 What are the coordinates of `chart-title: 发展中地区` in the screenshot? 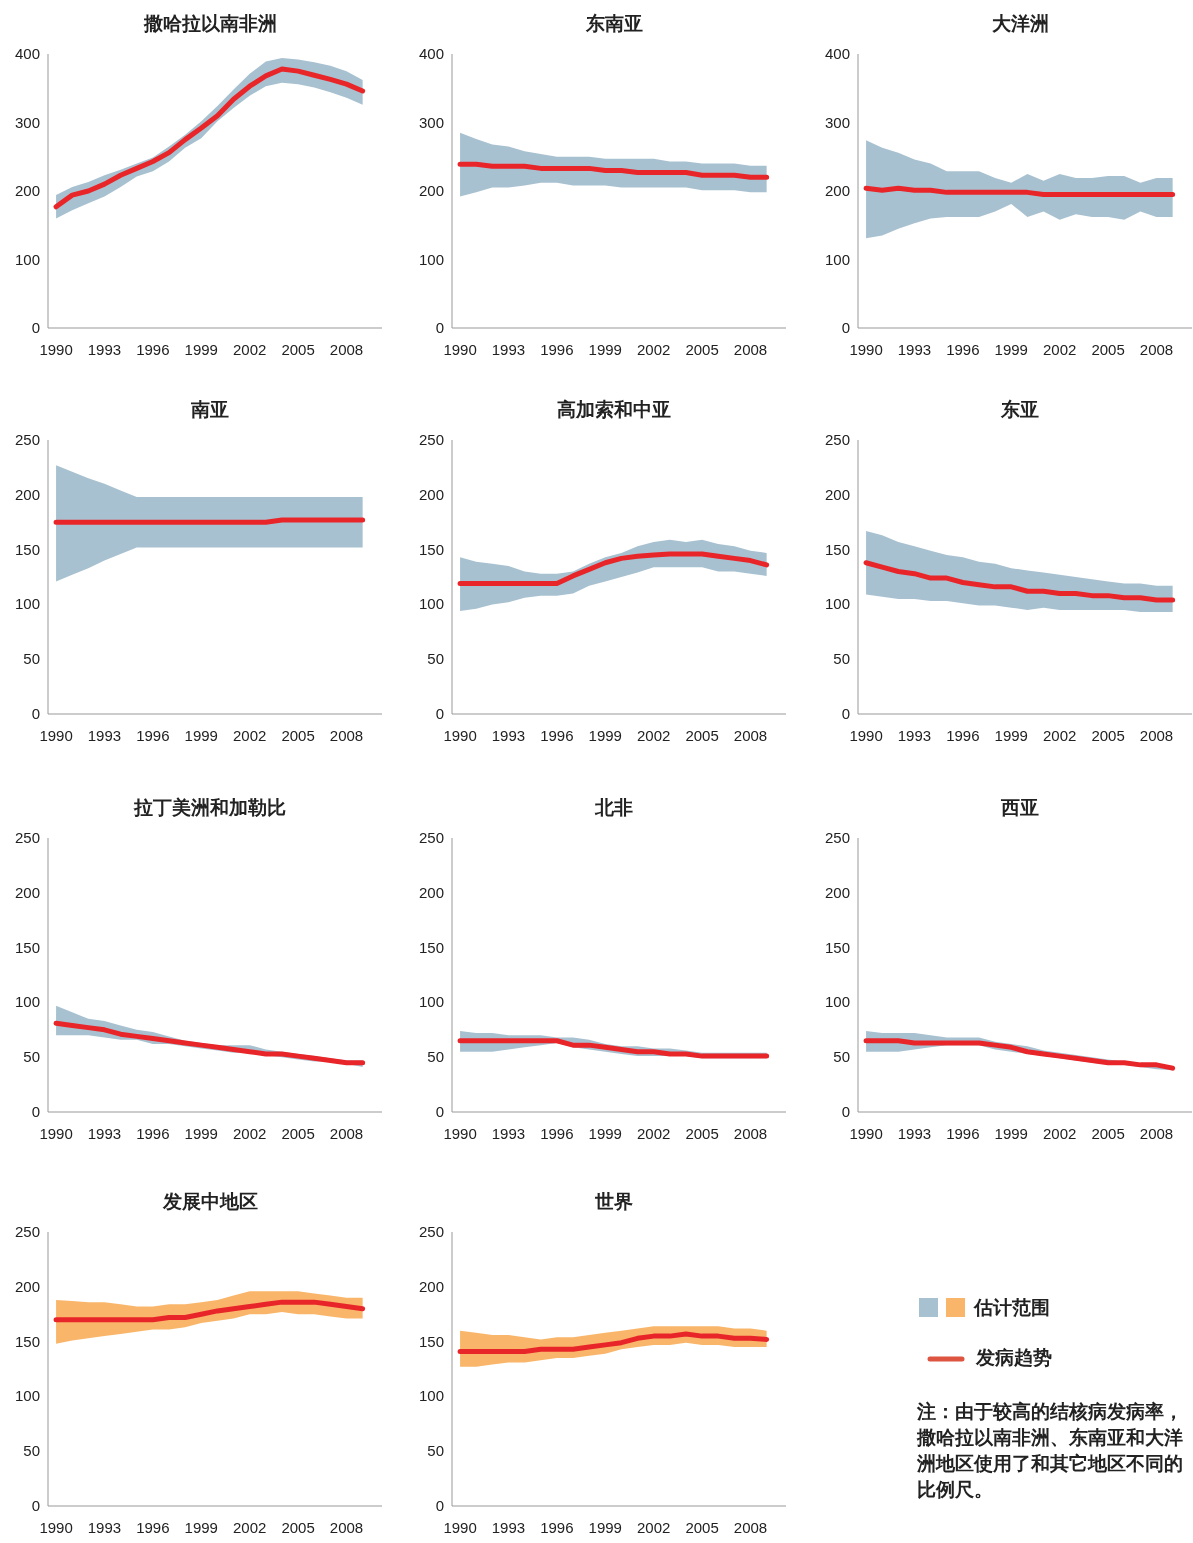 It's located at (209, 1201).